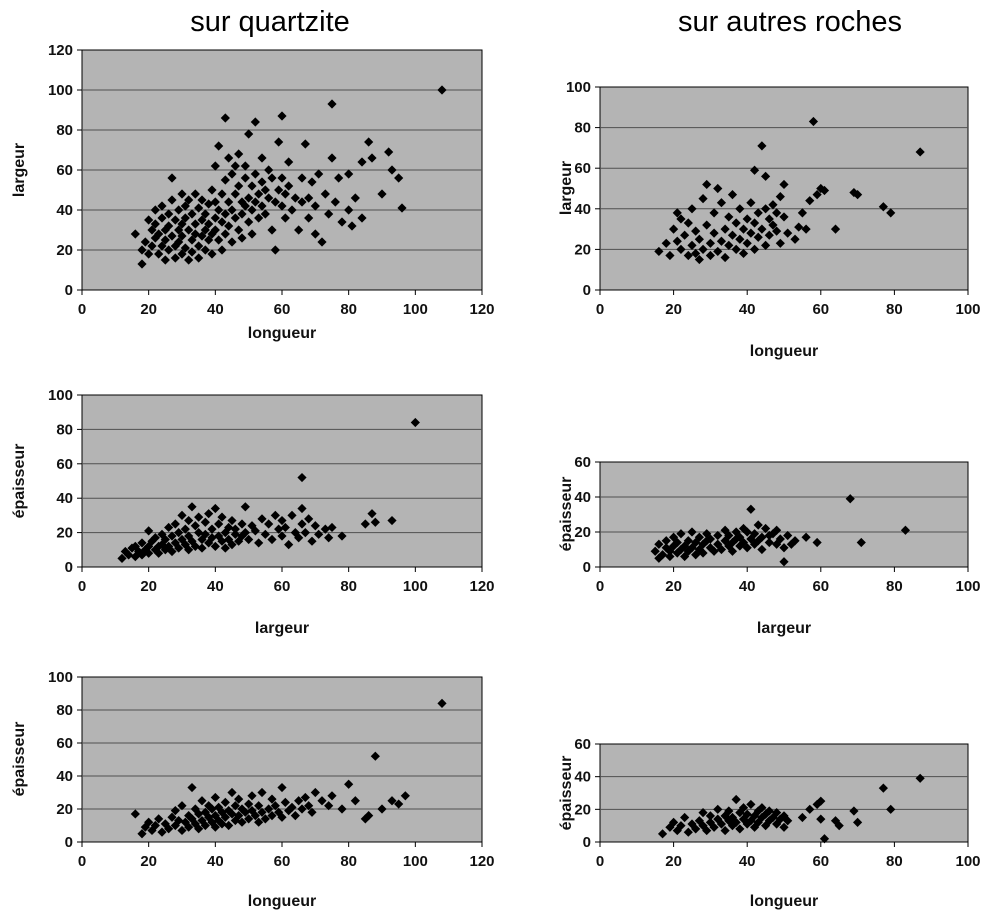 The image size is (996, 911). Describe the element at coordinates (64, 130) in the screenshot. I see `y-tick-label: 80` at that location.